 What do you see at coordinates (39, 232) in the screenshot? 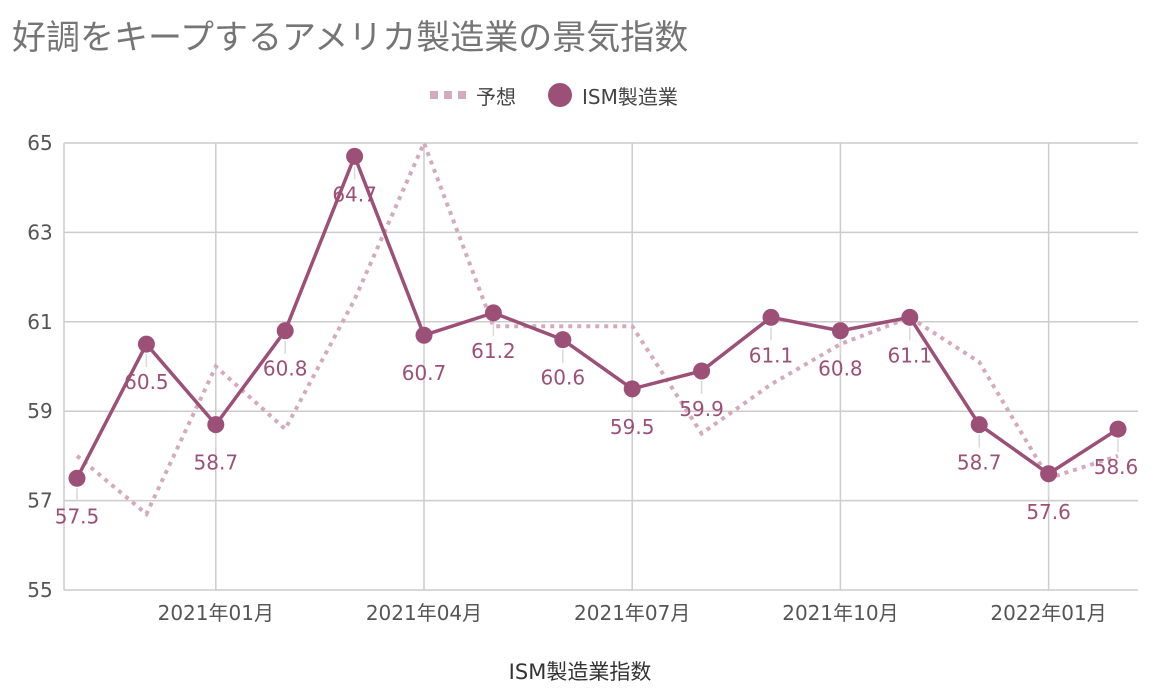
I see `y-tick-label: 63` at bounding box center [39, 232].